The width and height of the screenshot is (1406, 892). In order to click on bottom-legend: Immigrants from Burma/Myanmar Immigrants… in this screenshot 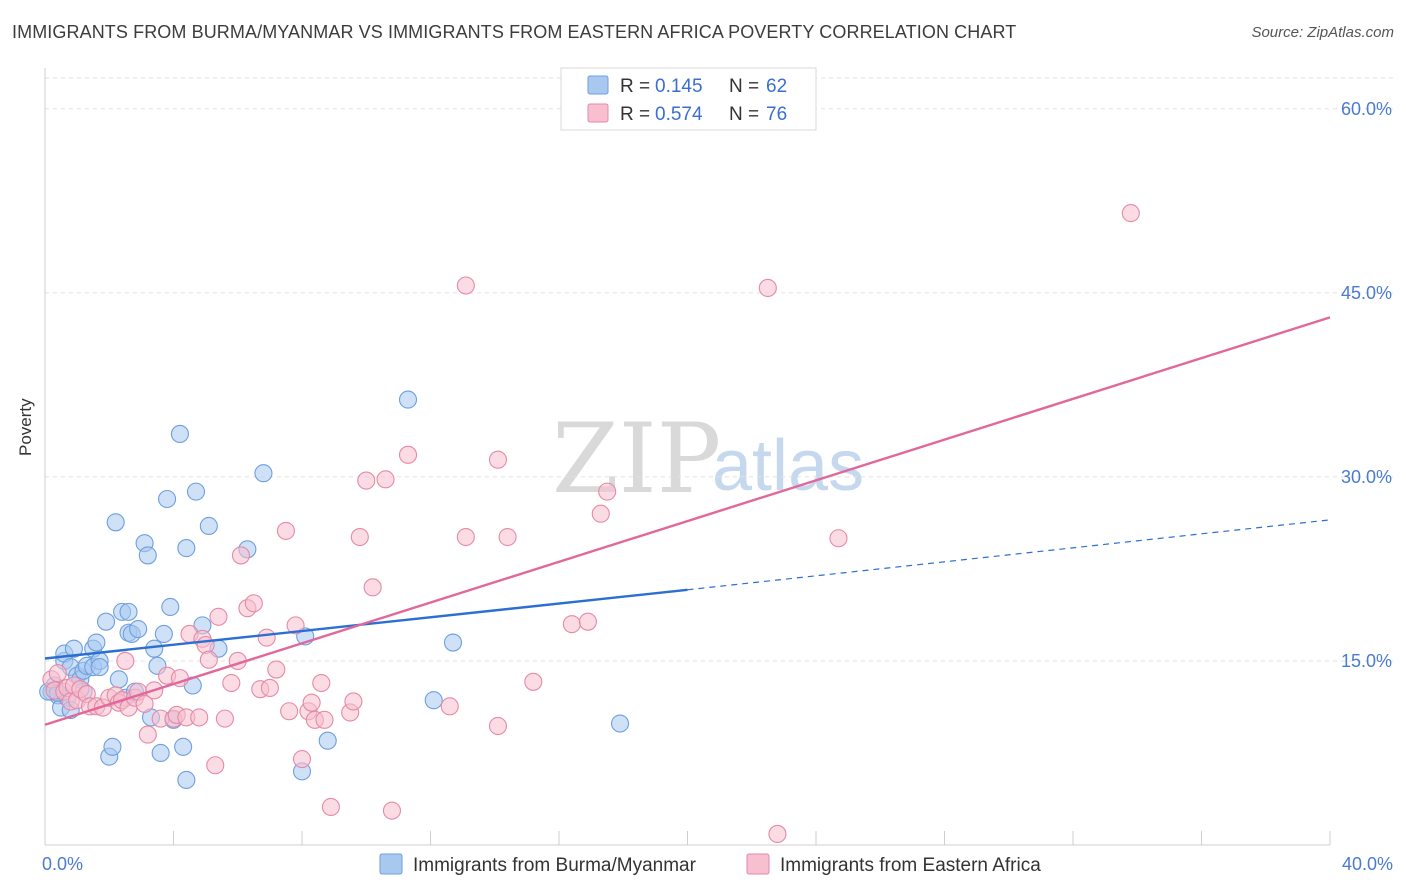, I will do `click(710, 864)`.